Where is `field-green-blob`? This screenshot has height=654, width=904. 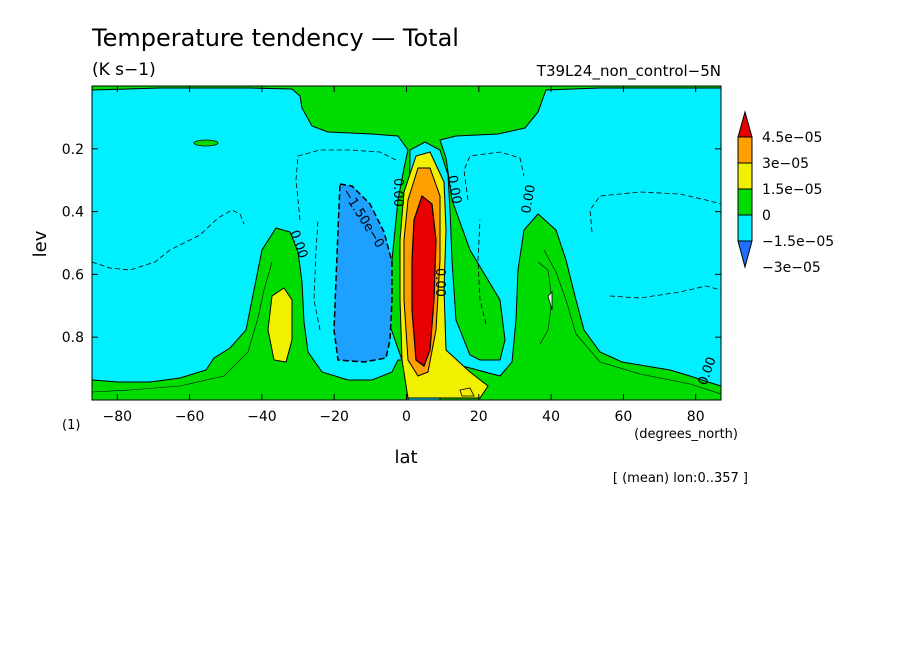
field-green-blob is located at coordinates (206, 143).